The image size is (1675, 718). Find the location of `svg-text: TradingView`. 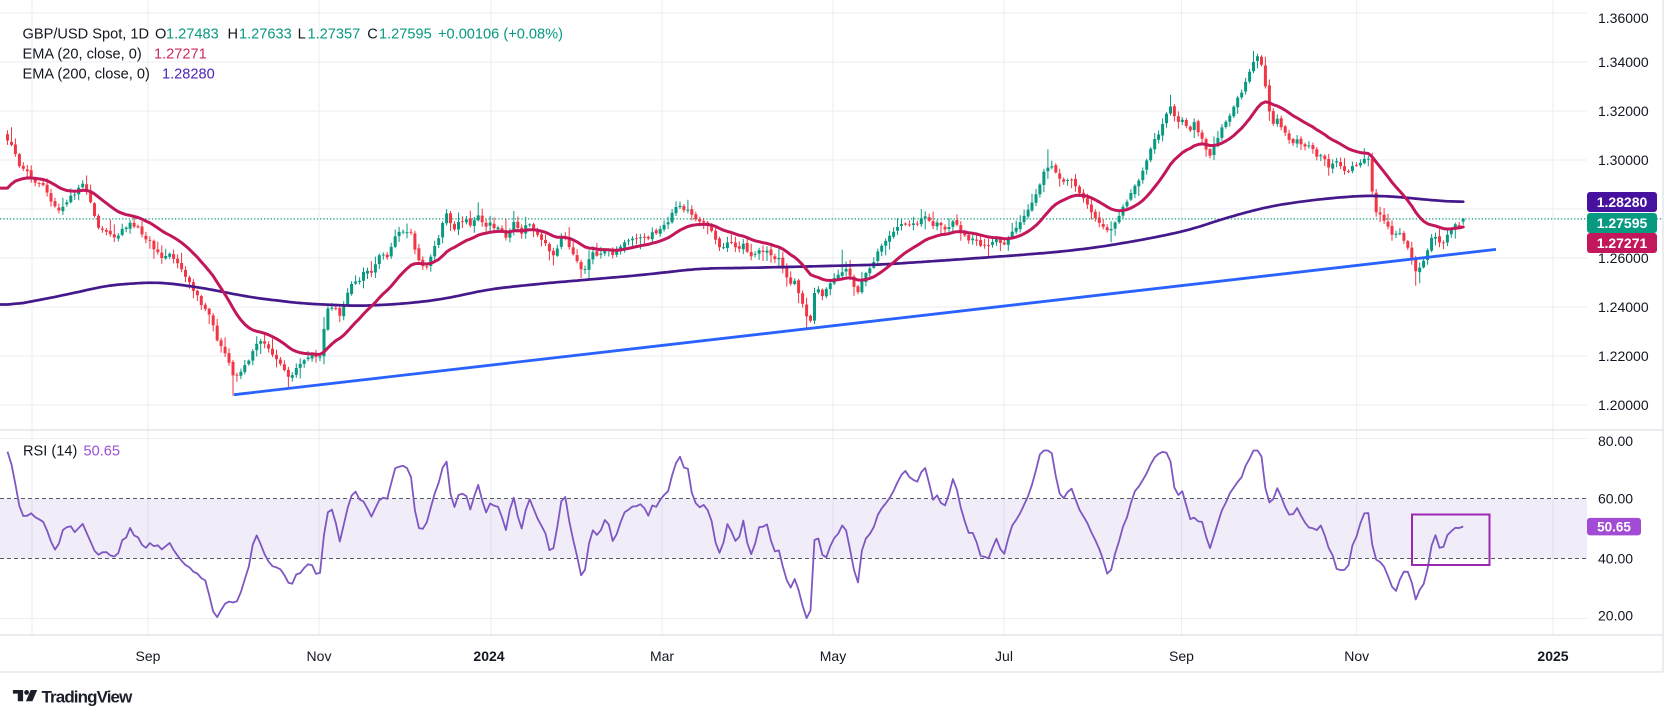

svg-text: TradingView is located at coordinates (88, 697).